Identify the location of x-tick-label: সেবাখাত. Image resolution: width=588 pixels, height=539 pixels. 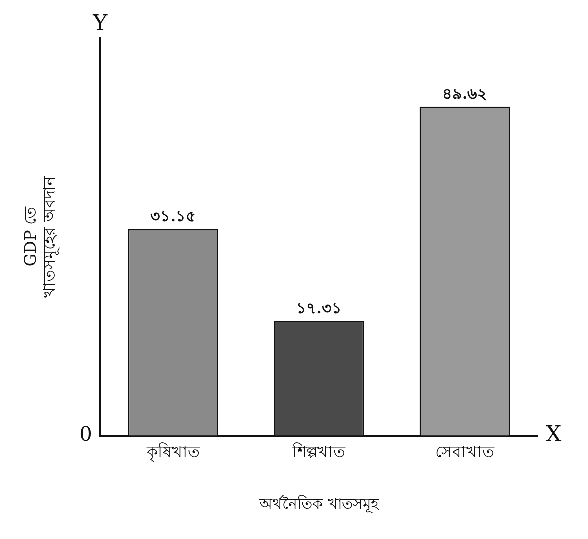
(466, 452).